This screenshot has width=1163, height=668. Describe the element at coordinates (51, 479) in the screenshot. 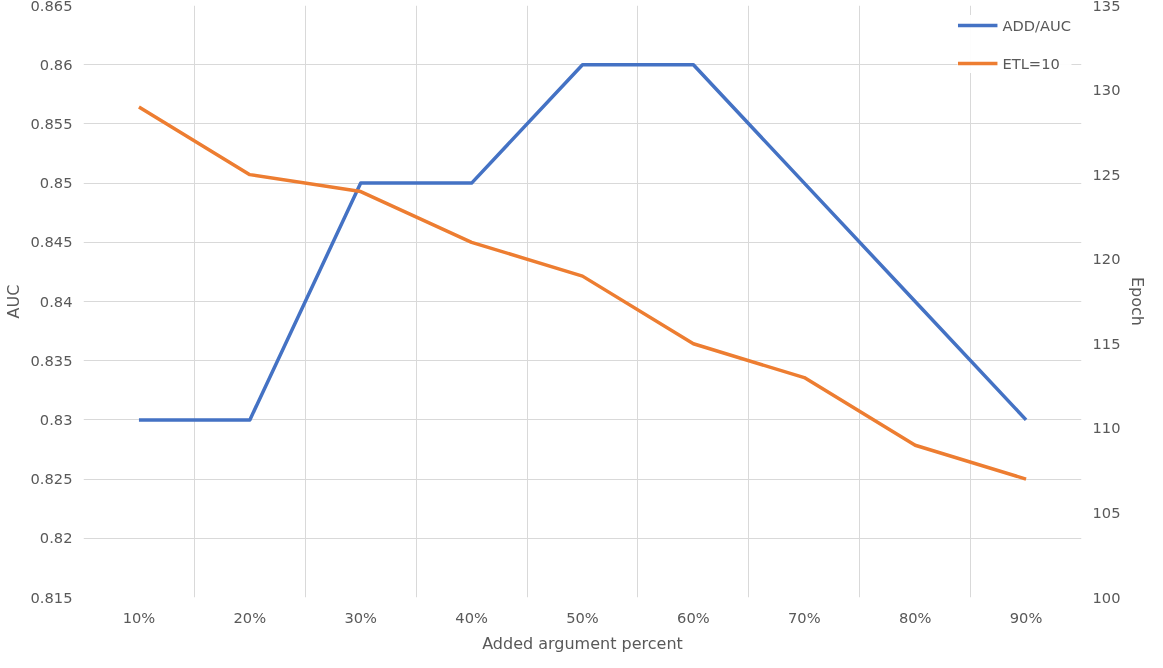

I see `y-tick-label: 0.825` at that location.